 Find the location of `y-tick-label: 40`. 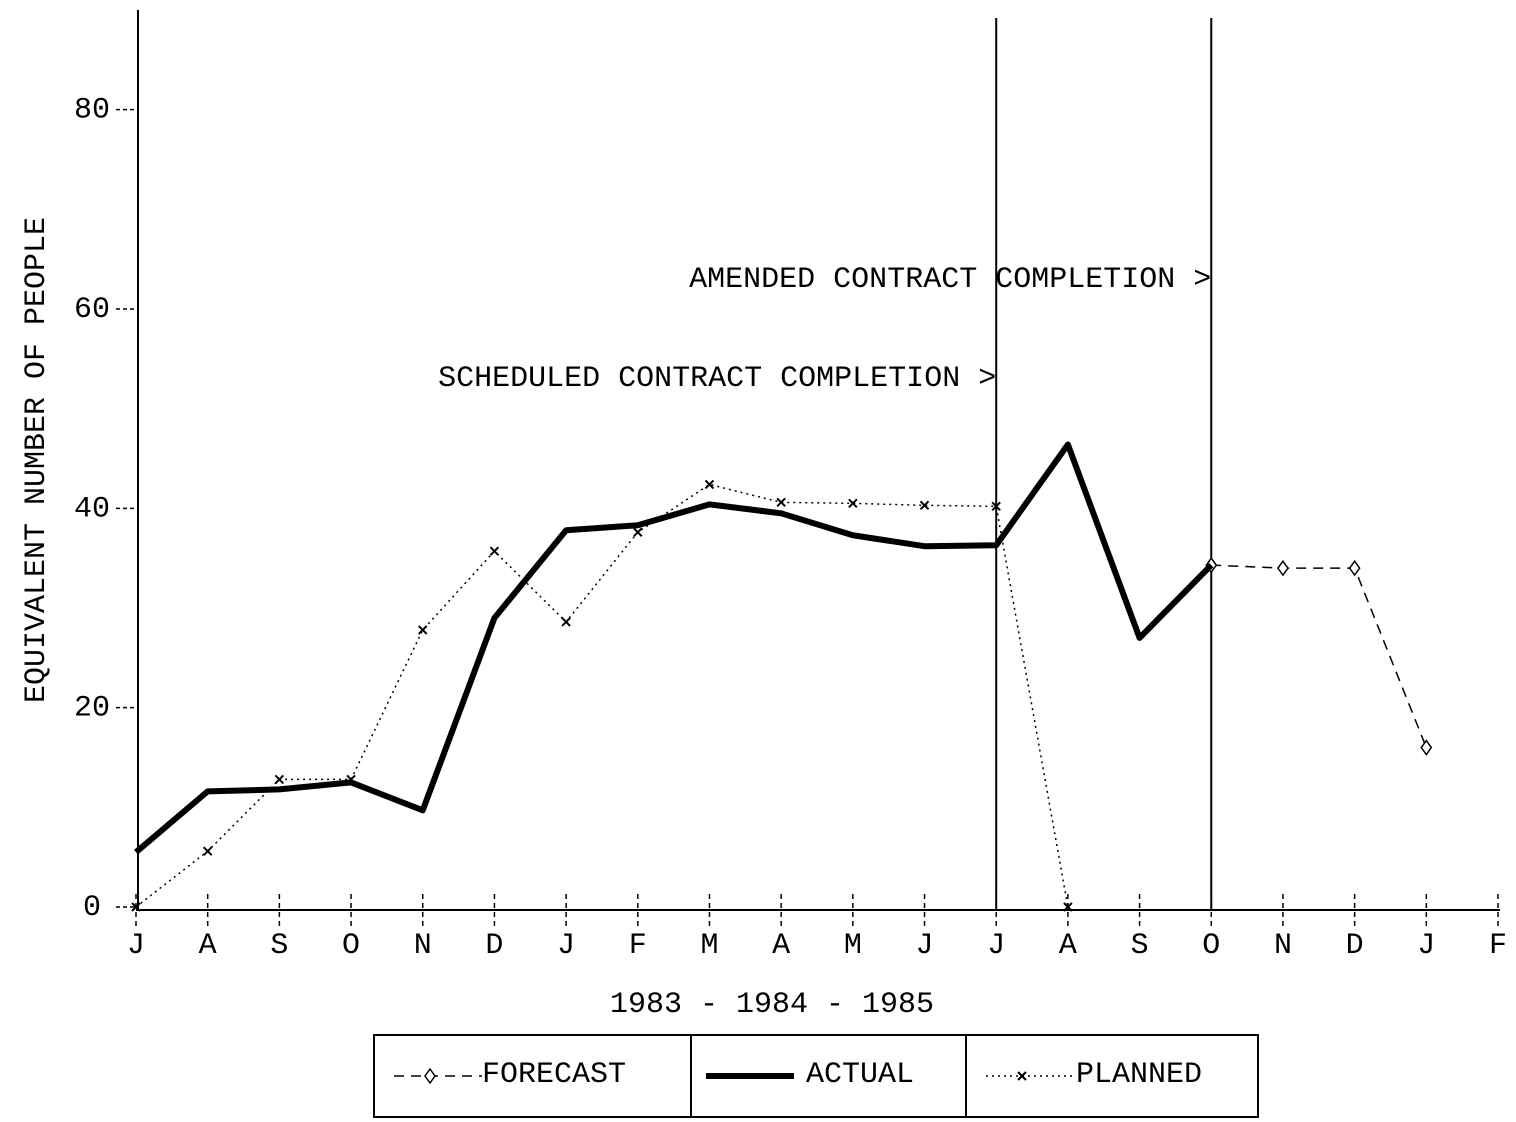

y-tick-label: 40 is located at coordinates (92, 509).